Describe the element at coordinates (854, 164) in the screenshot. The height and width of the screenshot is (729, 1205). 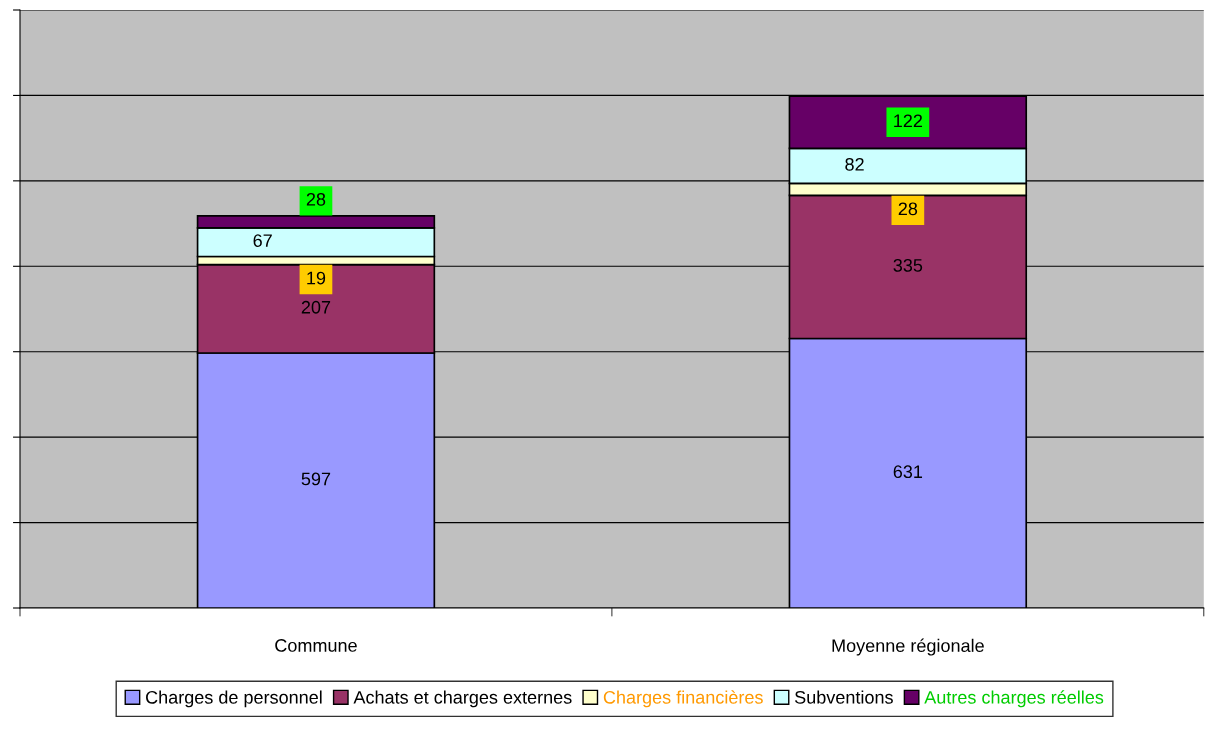
I see `data-label: 82` at that location.